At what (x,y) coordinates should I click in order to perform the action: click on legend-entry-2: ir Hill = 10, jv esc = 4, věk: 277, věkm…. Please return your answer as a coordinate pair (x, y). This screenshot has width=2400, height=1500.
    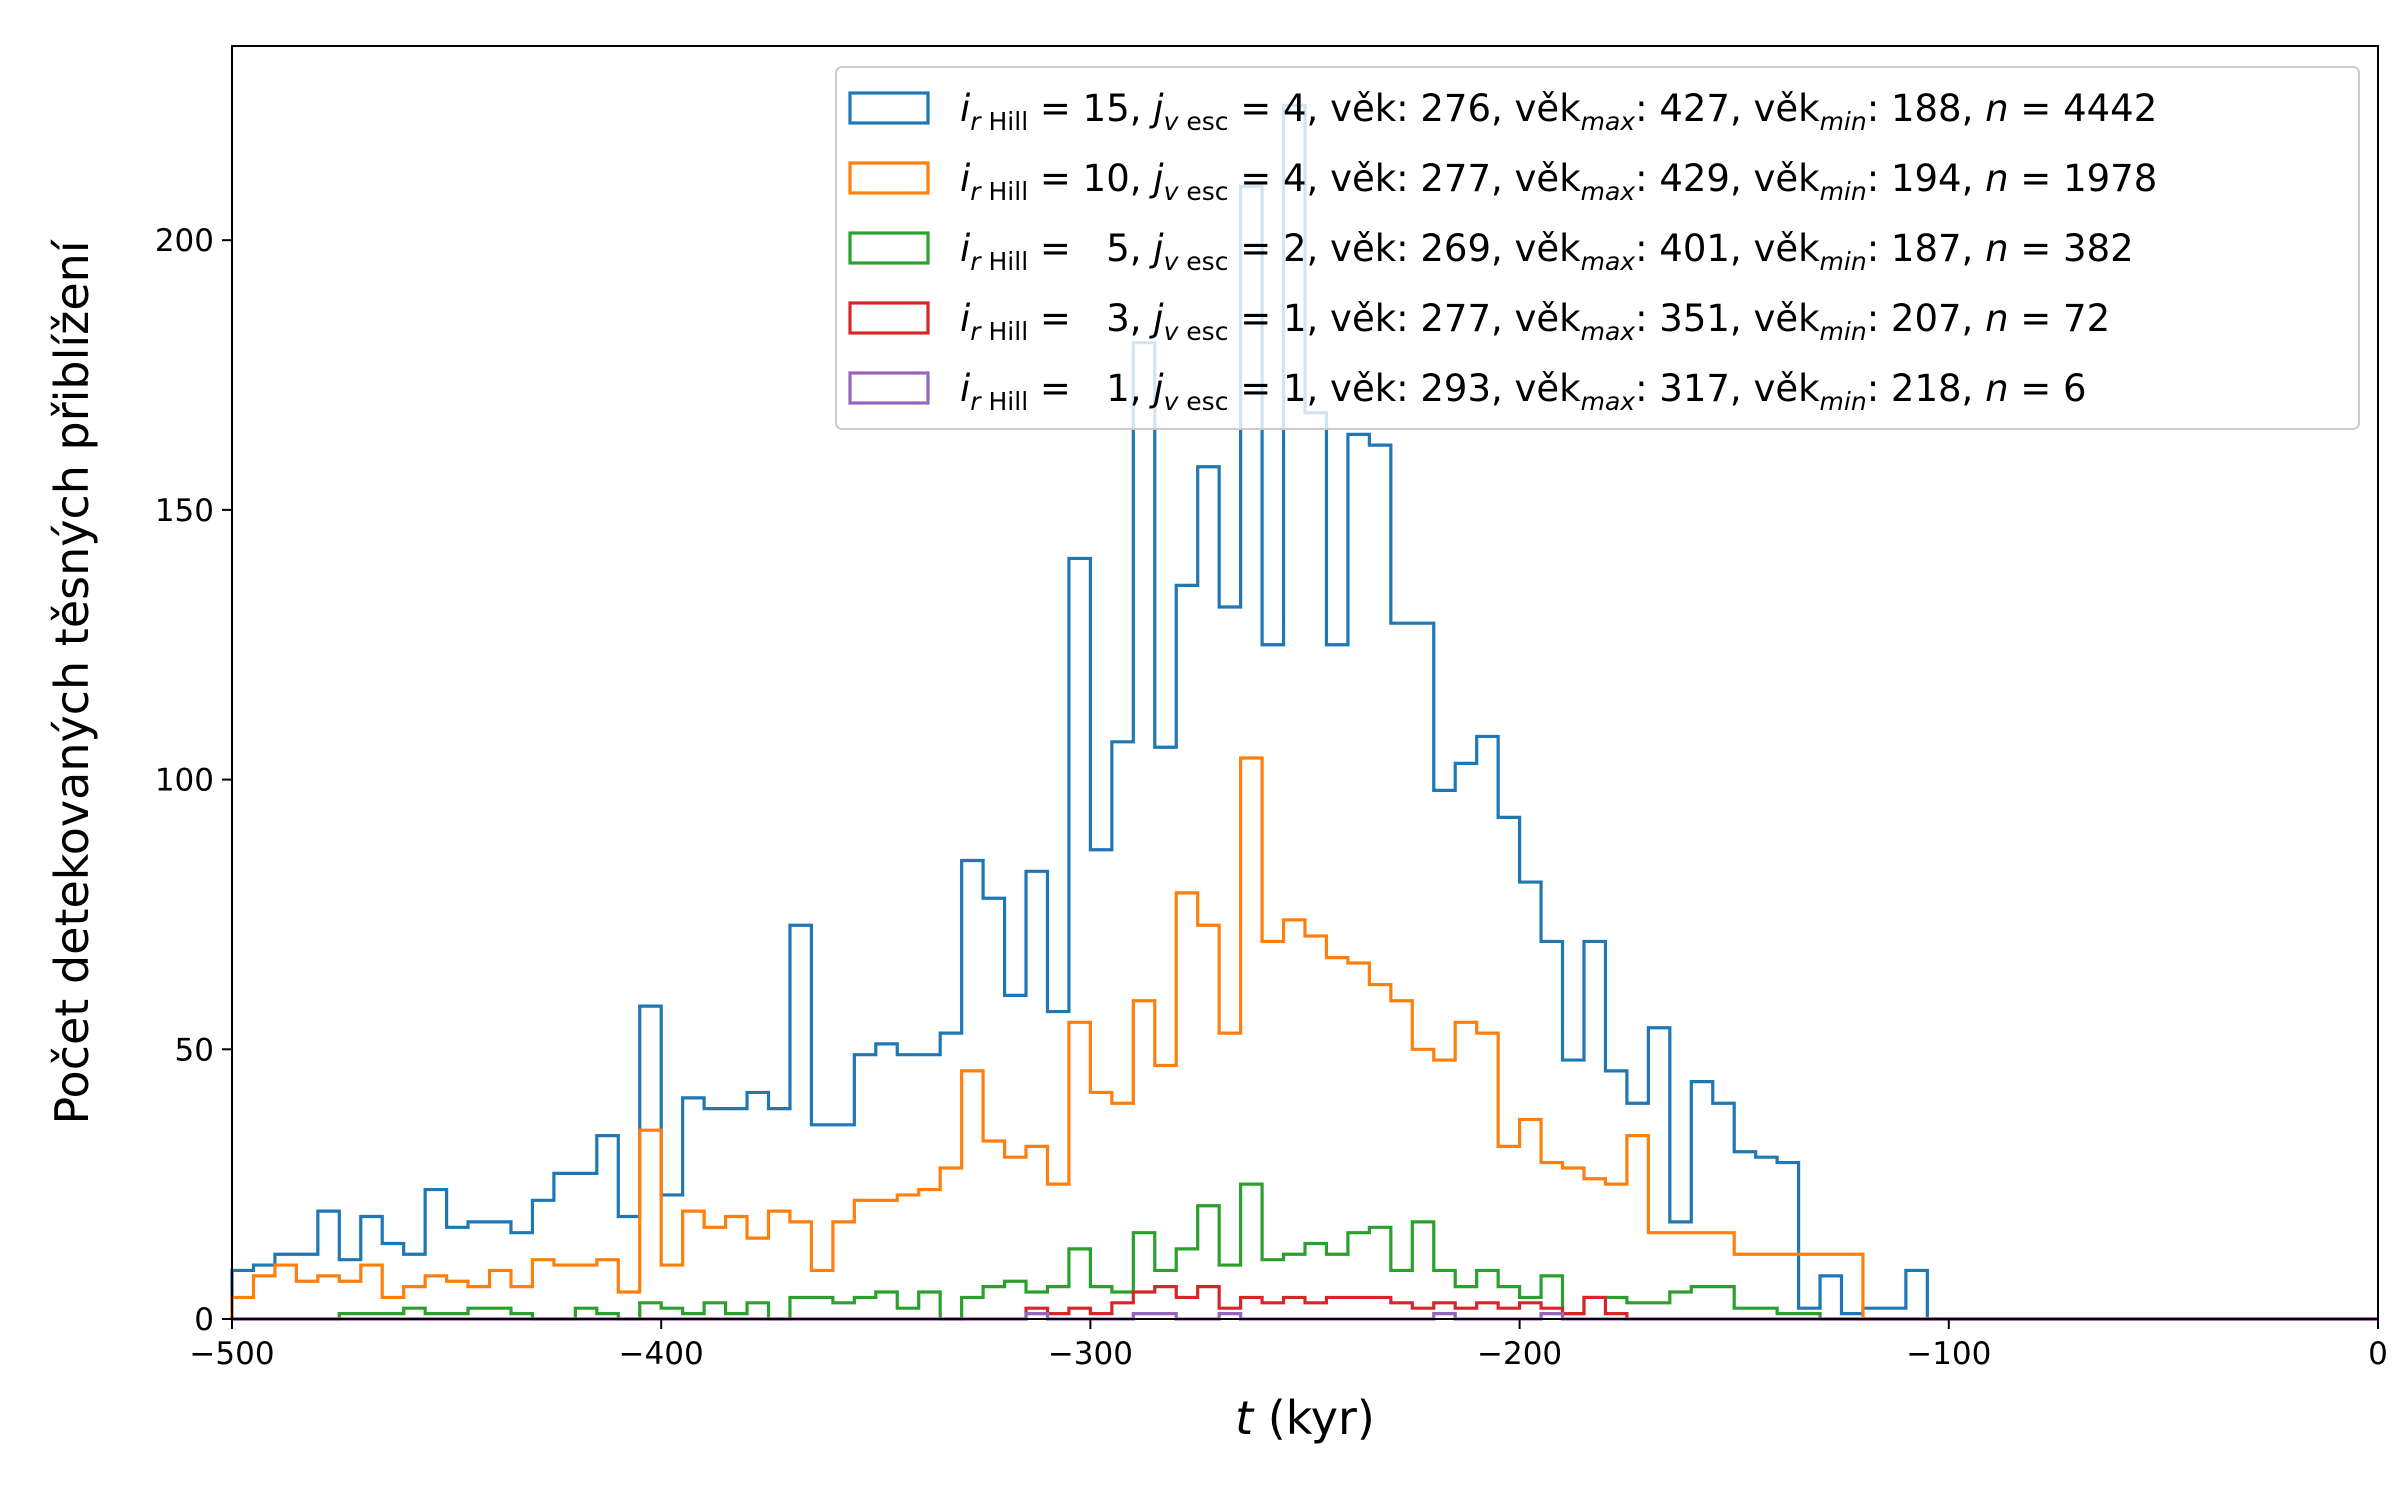
    Looking at the image, I should click on (1558, 181).